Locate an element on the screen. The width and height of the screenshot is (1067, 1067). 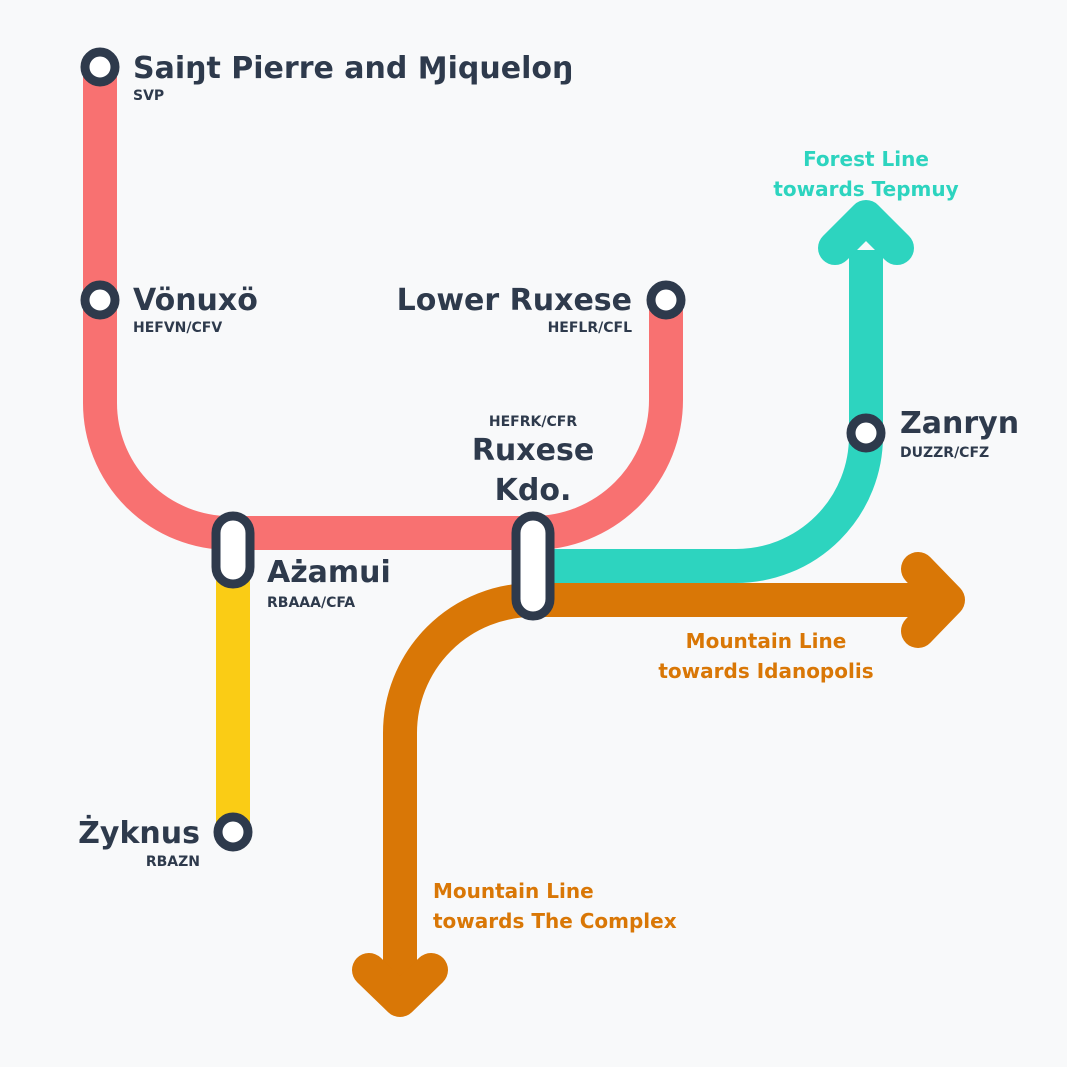
station-code: DUZZR/CFZ is located at coordinates (944, 453).